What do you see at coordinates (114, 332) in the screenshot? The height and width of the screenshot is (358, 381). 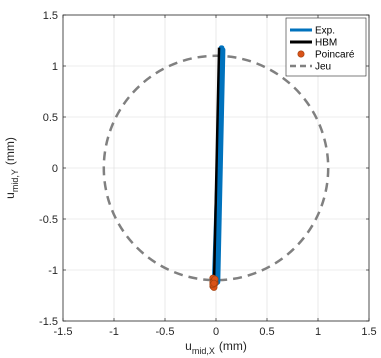 I see `x-tick-label-1: -1` at bounding box center [114, 332].